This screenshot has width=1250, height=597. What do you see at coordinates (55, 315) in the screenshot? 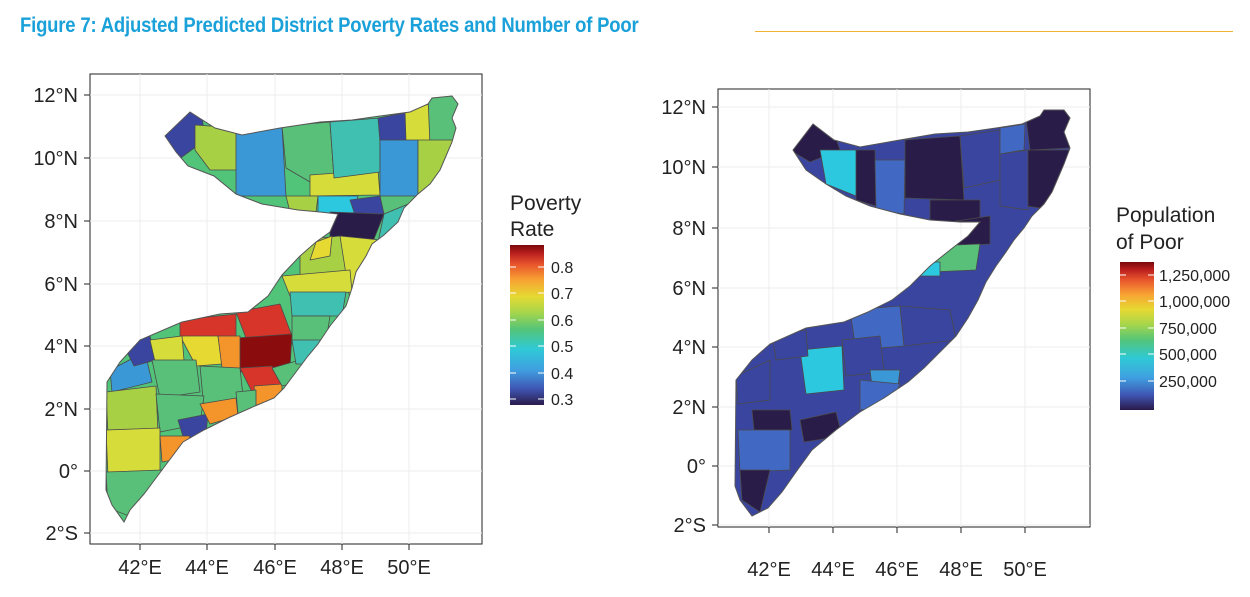
I see `left-lat-labels: 12°N 10°N 8°N 6°N 4°N 2°N 0° 2°S` at bounding box center [55, 315].